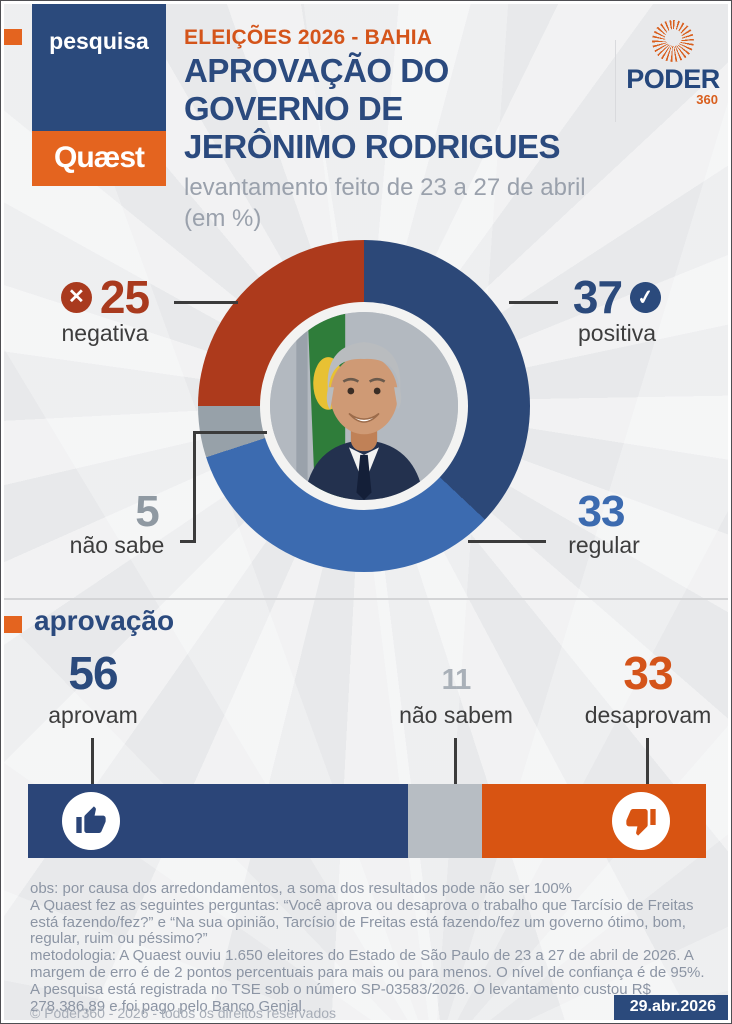 The image size is (732, 1024). What do you see at coordinates (456, 680) in the screenshot?
I see `nao-sabem-value: 11` at bounding box center [456, 680].